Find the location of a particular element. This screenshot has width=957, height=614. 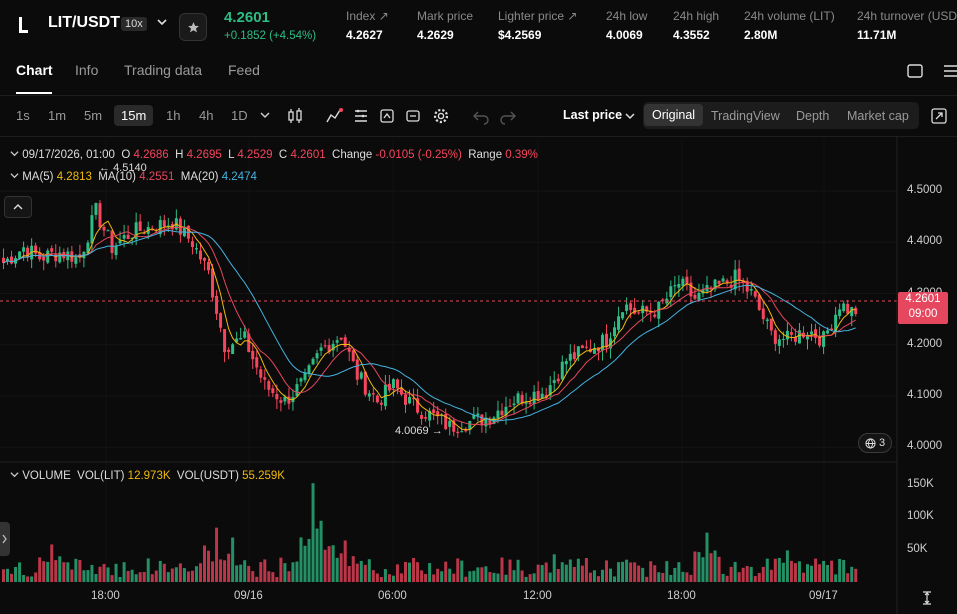

timeframe-1m: 1m is located at coordinates (57, 115).